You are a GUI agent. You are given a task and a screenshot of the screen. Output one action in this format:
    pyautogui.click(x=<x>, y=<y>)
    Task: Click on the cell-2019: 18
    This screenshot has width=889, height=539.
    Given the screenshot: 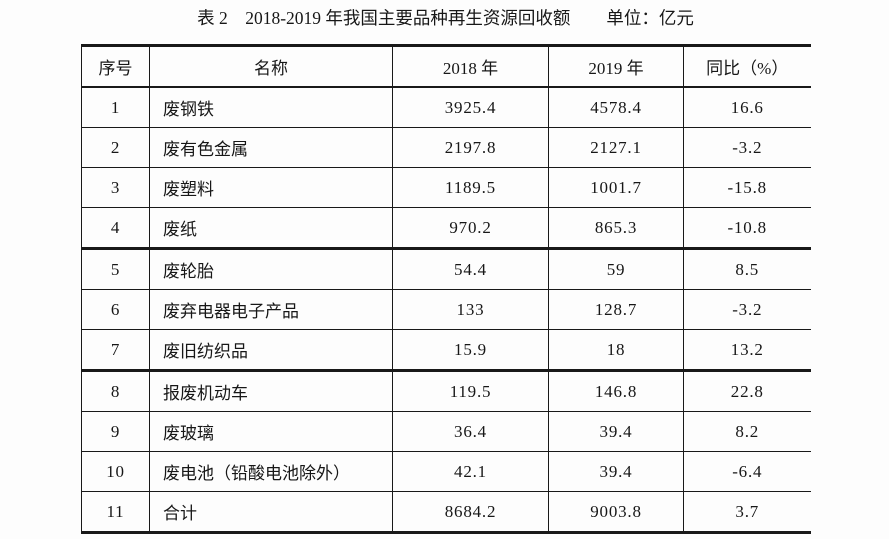 What is the action you would take?
    pyautogui.click(x=616, y=350)
    